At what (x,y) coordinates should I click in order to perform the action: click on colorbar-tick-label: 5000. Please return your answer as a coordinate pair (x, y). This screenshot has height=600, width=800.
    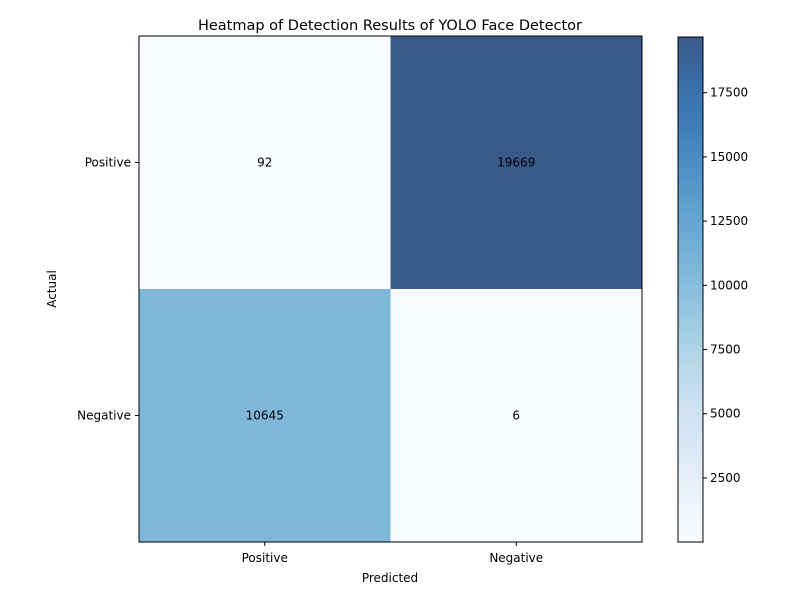
    Looking at the image, I should click on (725, 414).